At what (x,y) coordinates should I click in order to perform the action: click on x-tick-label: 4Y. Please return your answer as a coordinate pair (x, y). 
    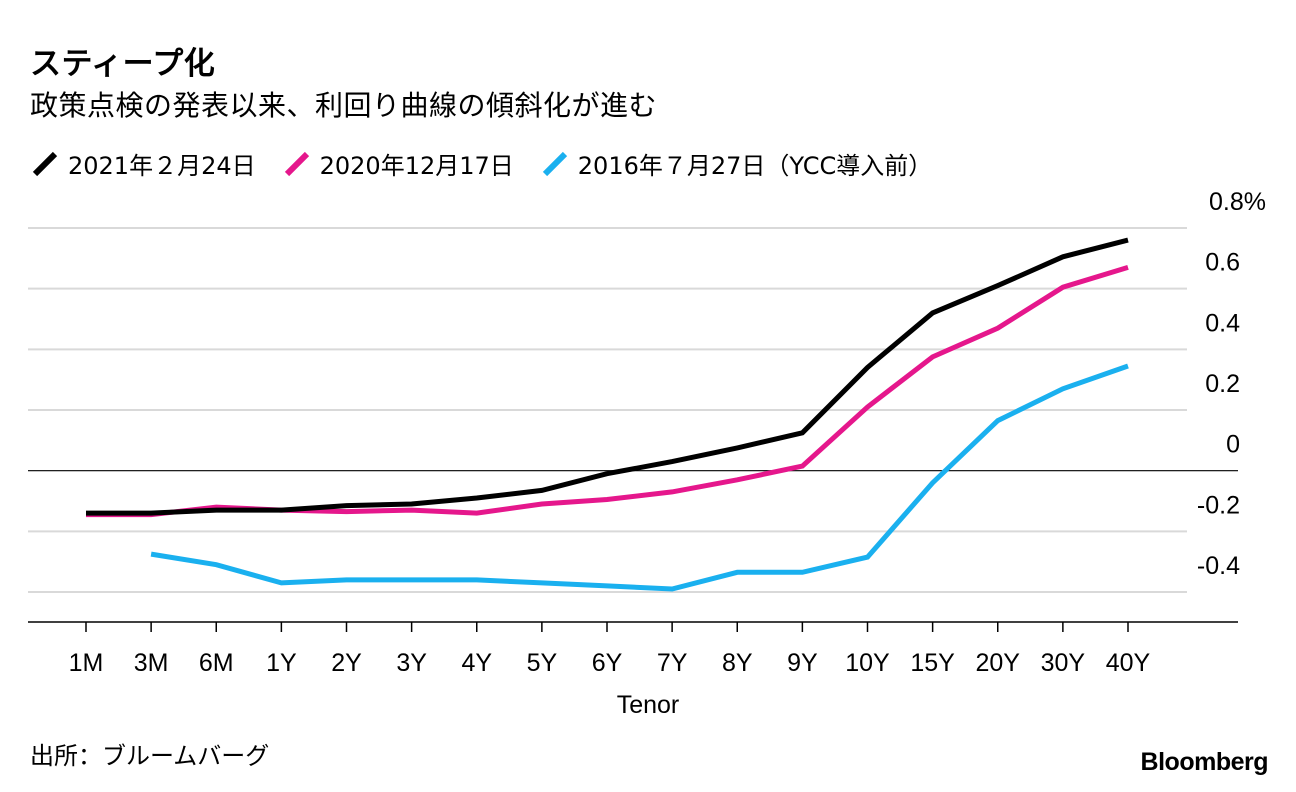
    Looking at the image, I should click on (476, 663).